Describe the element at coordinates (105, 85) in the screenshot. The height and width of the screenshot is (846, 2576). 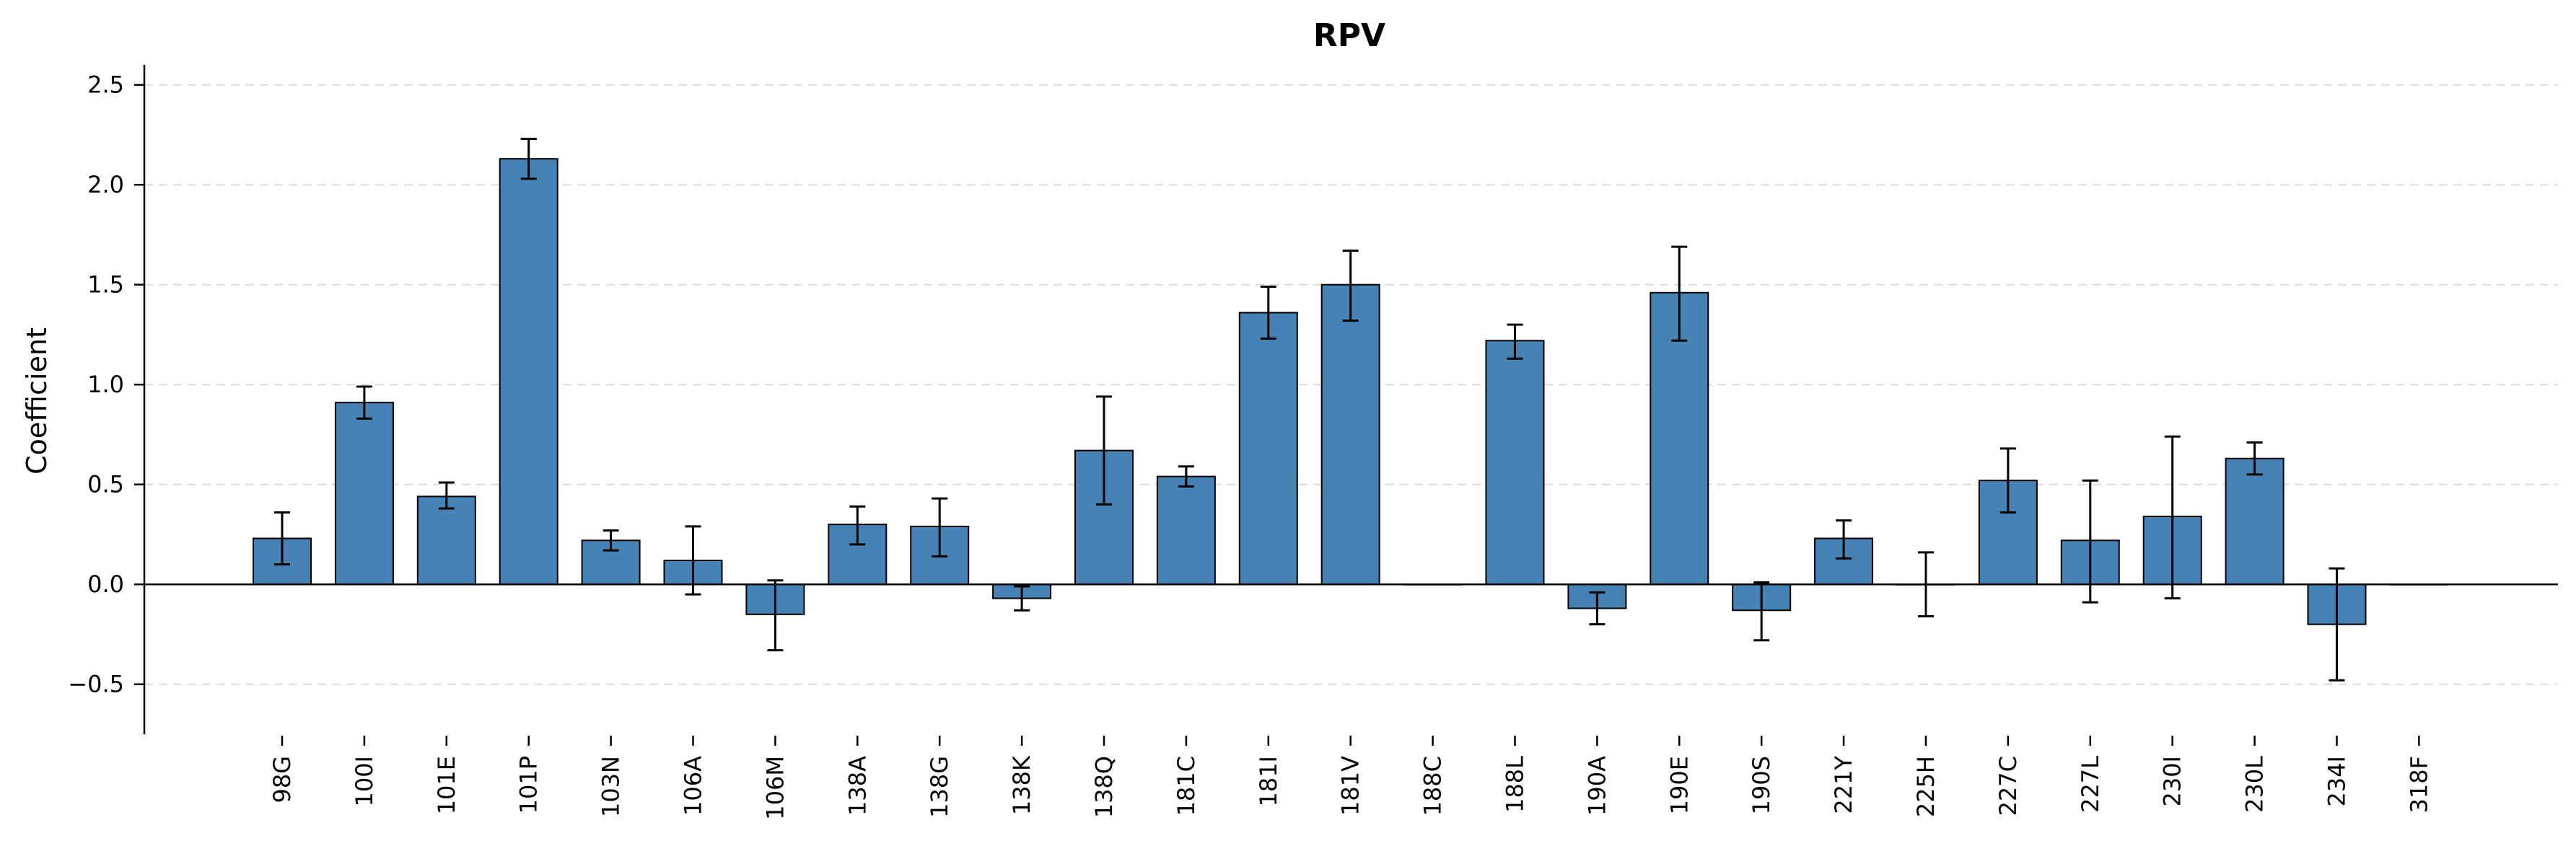
I see `y-tick-label: 2.5` at that location.